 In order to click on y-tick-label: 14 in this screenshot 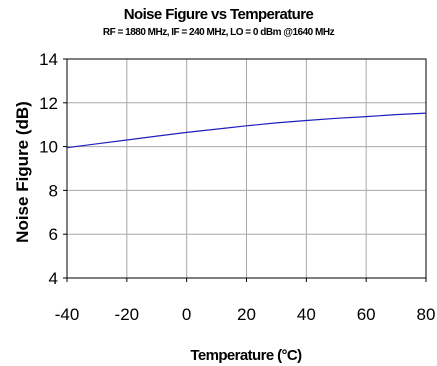, I will do `click(48, 59)`.